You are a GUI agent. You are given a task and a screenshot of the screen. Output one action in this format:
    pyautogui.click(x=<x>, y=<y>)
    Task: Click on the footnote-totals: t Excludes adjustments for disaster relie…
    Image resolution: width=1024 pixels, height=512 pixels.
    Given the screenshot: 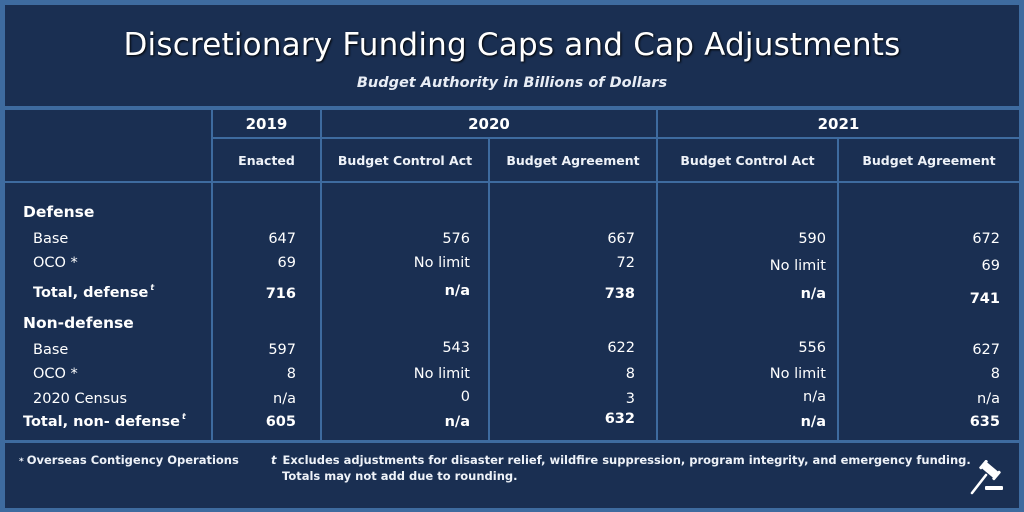 What is the action you would take?
    pyautogui.click(x=621, y=460)
    